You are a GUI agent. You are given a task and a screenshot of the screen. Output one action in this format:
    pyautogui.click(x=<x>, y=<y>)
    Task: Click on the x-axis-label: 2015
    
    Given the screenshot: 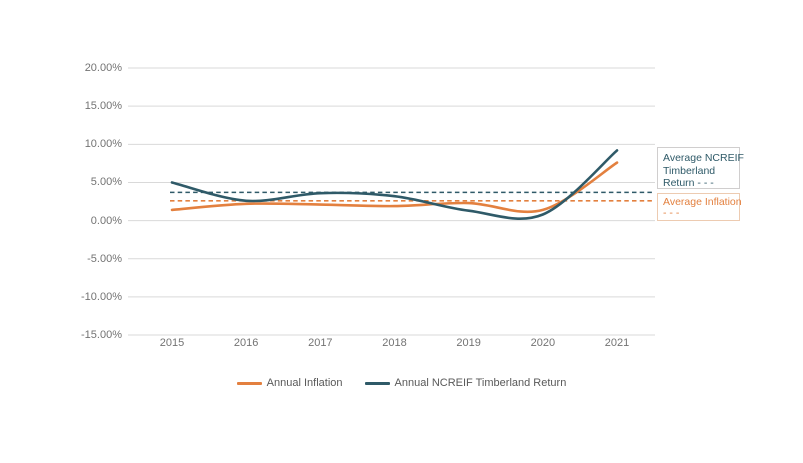 What is the action you would take?
    pyautogui.click(x=172, y=343)
    